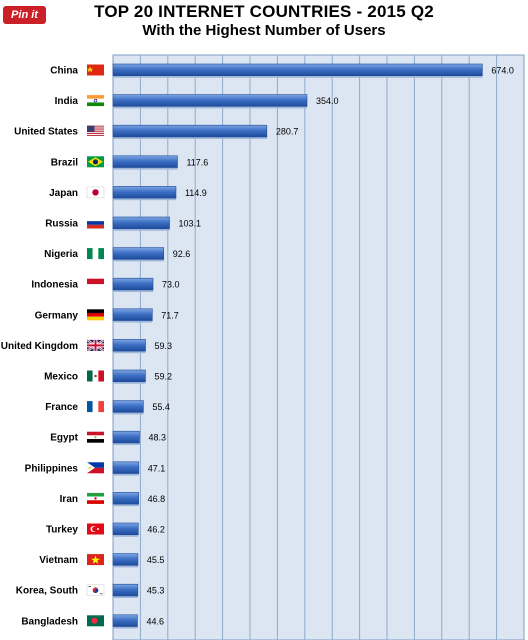 The height and width of the screenshot is (640, 528). I want to click on value-label: 117.6, so click(197, 162).